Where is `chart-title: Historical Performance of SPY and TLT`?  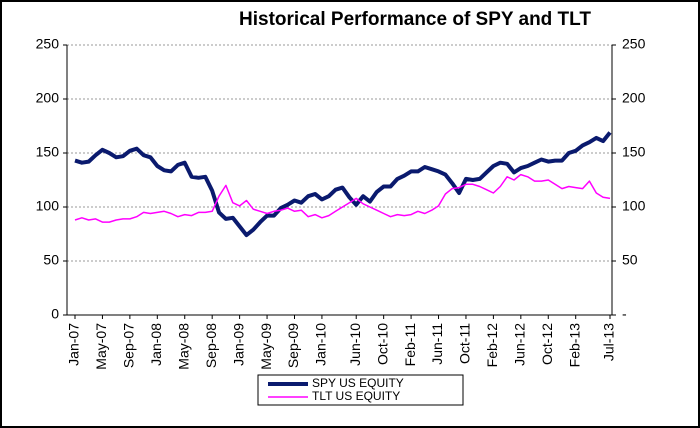 chart-title: Historical Performance of SPY and TLT is located at coordinates (415, 19).